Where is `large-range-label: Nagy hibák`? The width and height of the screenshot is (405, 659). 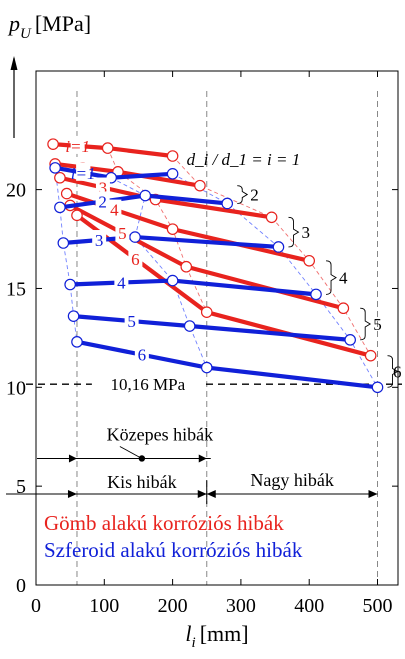
large-range-label: Nagy hibák is located at coordinates (291, 480).